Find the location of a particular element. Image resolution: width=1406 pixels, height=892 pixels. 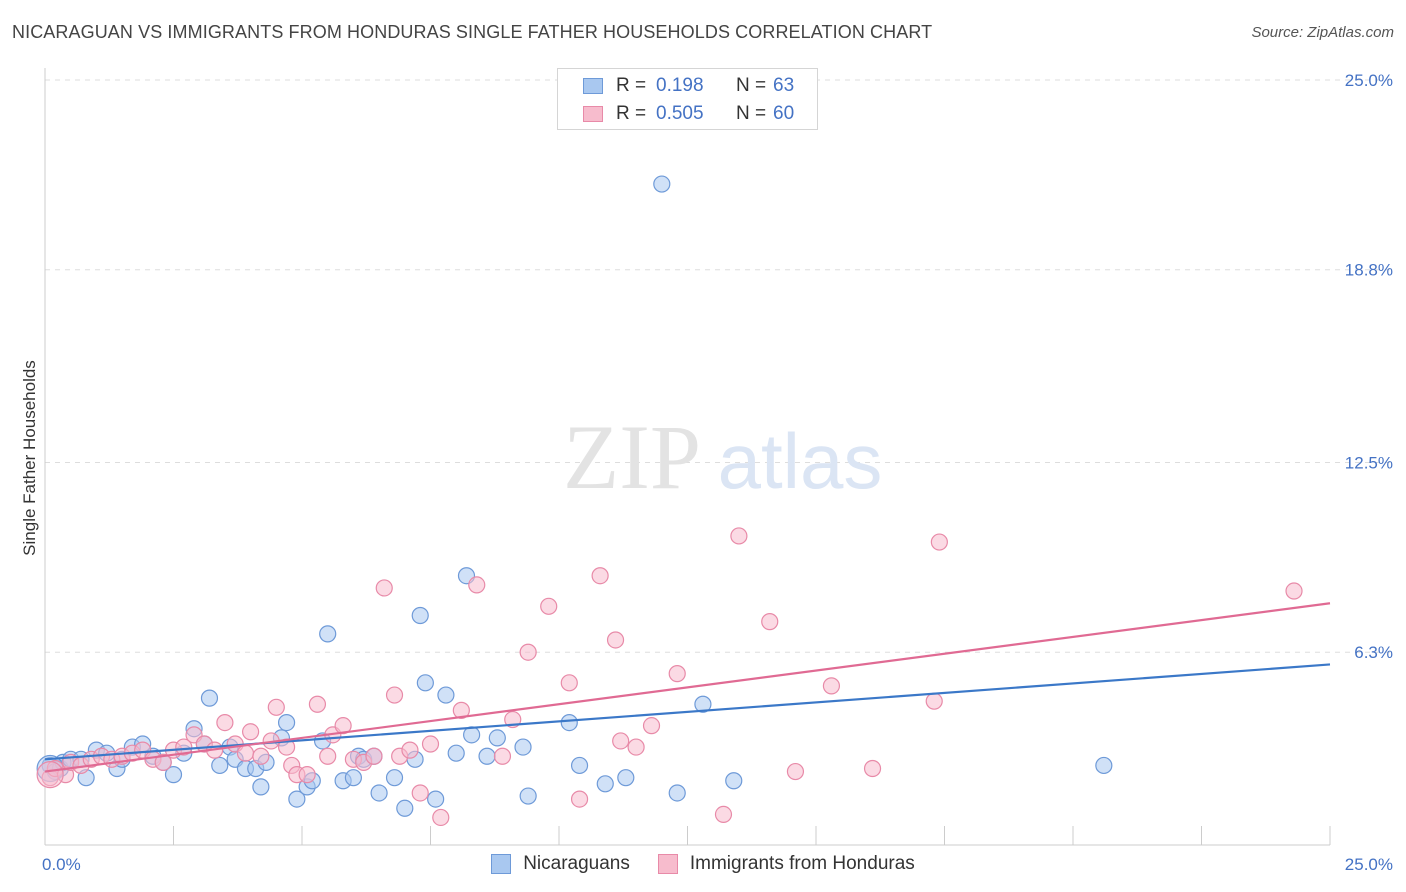

legend: R = 0.198 N = 63 R = 0.505 N = 60 is located at coordinates (687, 99).